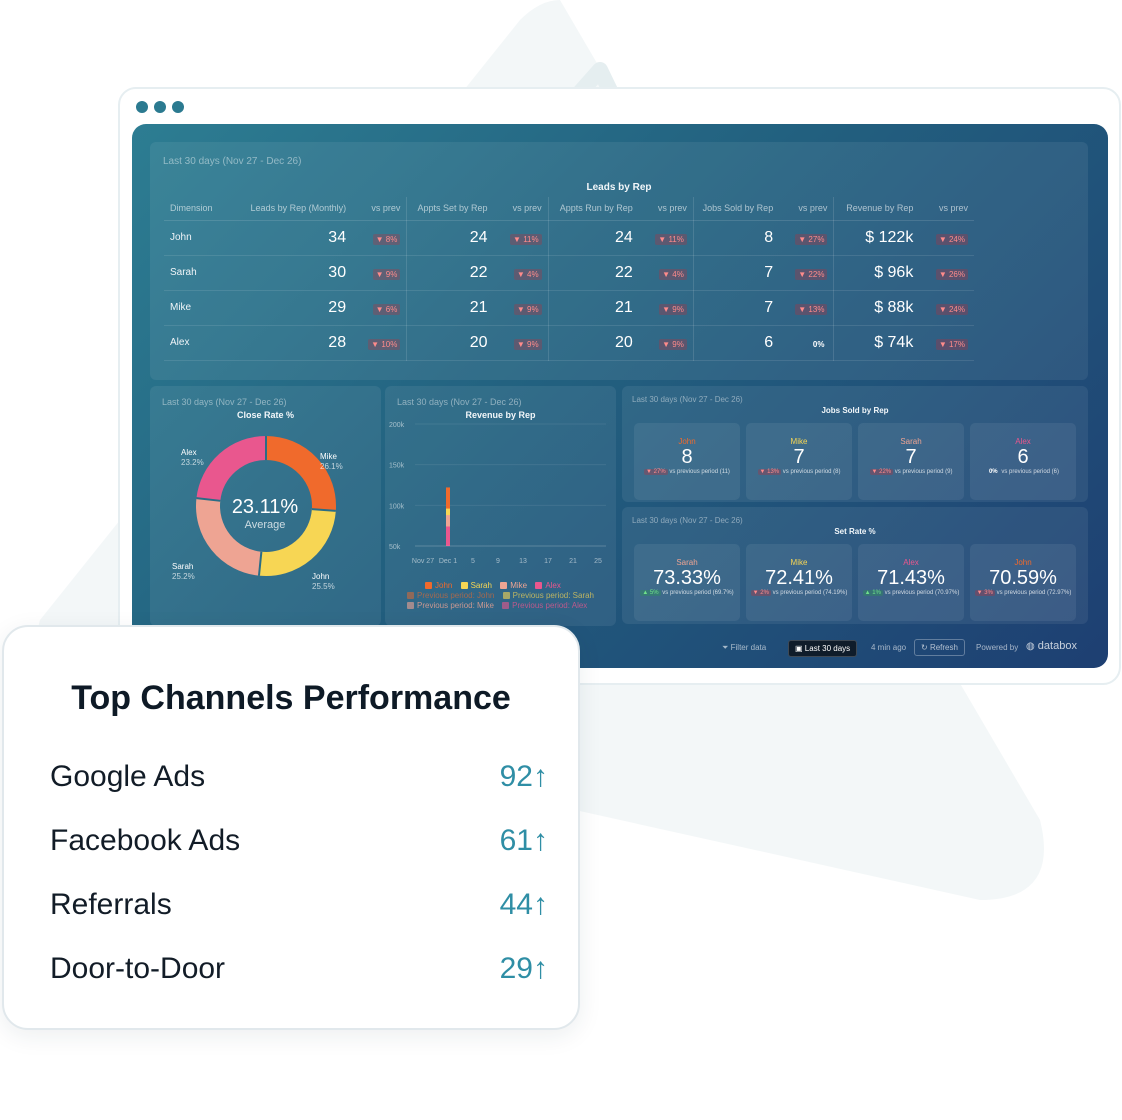  I want to click on slice-name: Mike, so click(328, 456).